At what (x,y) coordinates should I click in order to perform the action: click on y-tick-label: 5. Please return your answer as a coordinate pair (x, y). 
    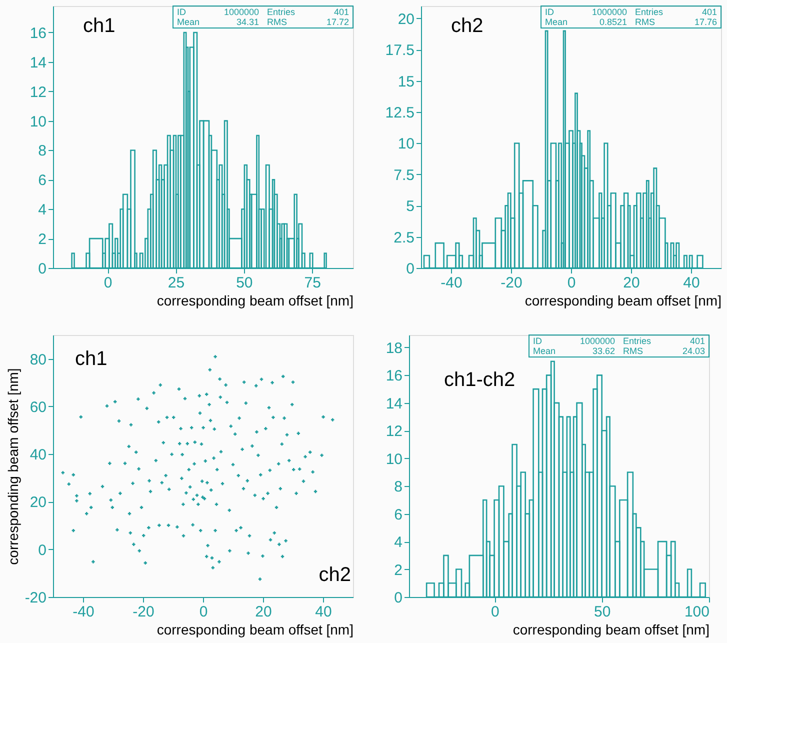
    Looking at the image, I should click on (410, 207).